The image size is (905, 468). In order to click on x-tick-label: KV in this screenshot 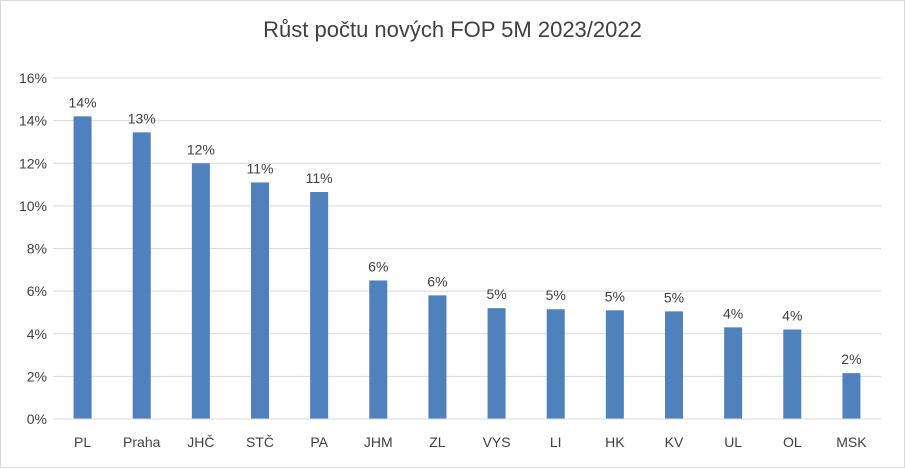, I will do `click(674, 442)`.